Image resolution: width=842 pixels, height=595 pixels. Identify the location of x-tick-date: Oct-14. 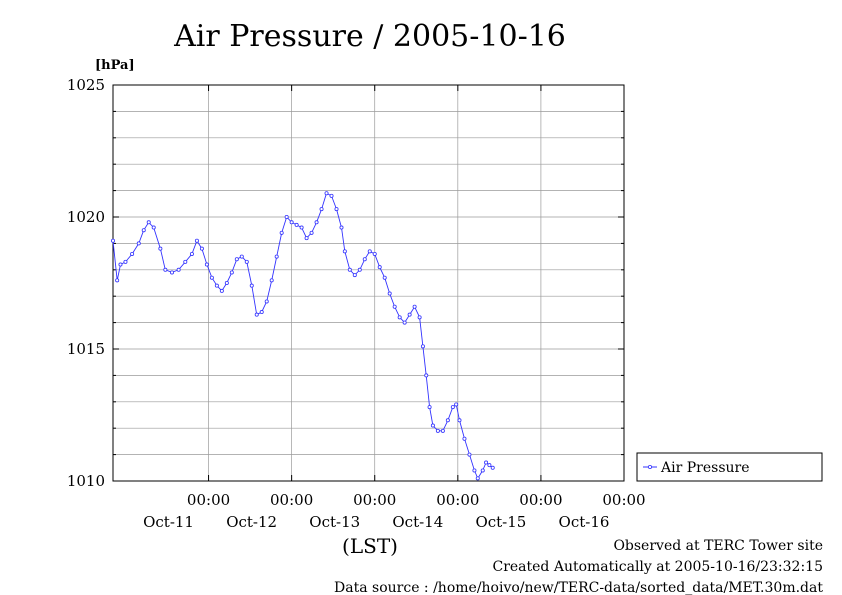
(417, 522).